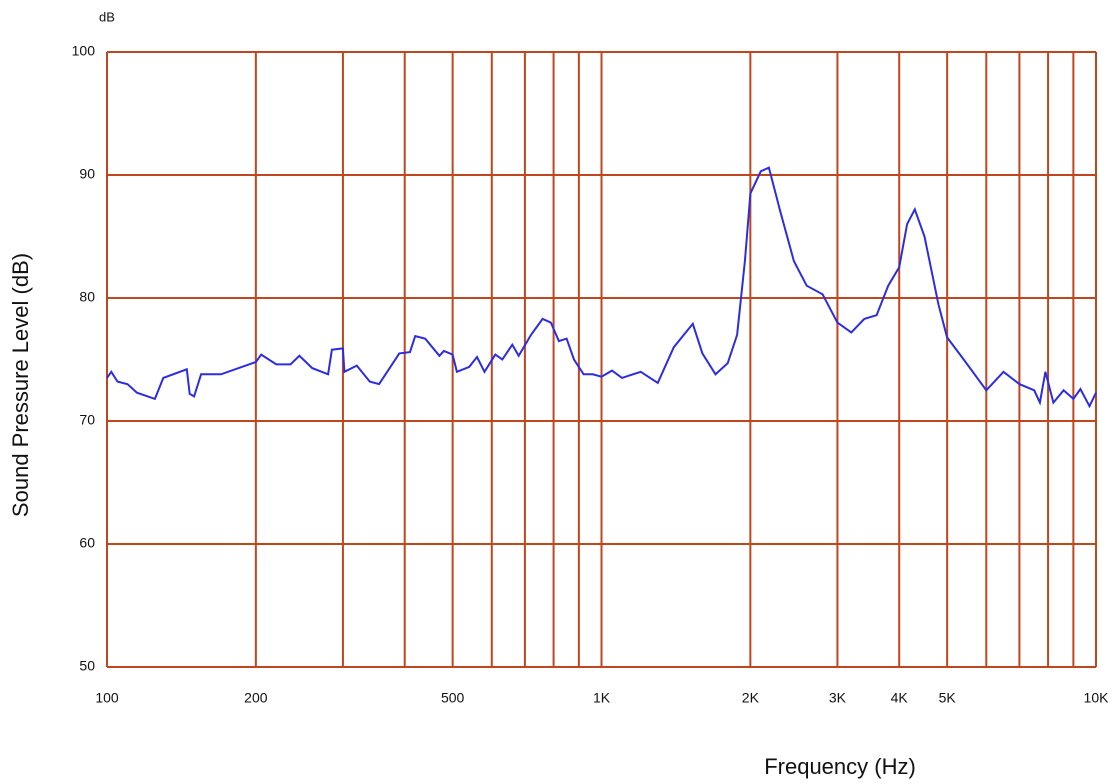 This screenshot has height=784, width=1114. What do you see at coordinates (751, 698) in the screenshot?
I see `x-tick-label: 2K` at bounding box center [751, 698].